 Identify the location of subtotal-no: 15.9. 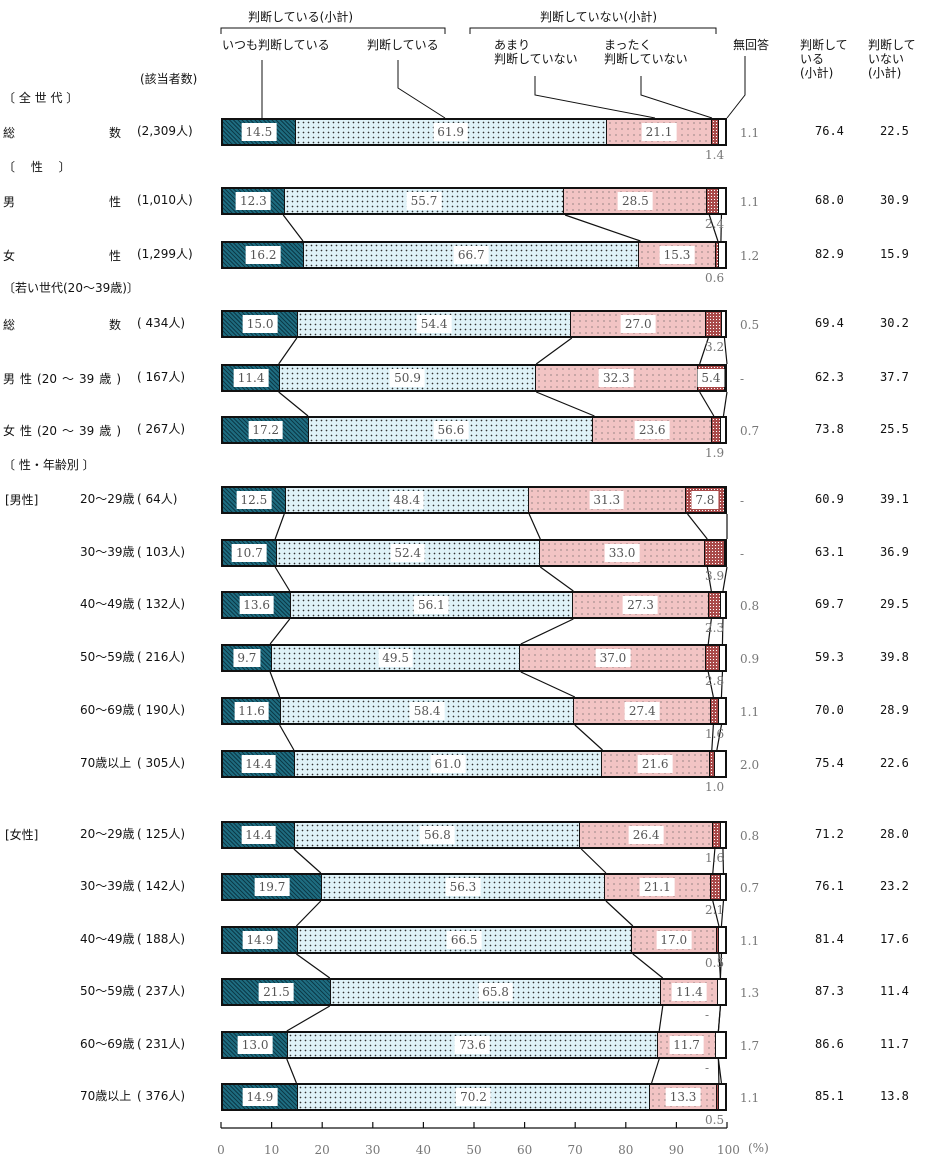
(894, 254).